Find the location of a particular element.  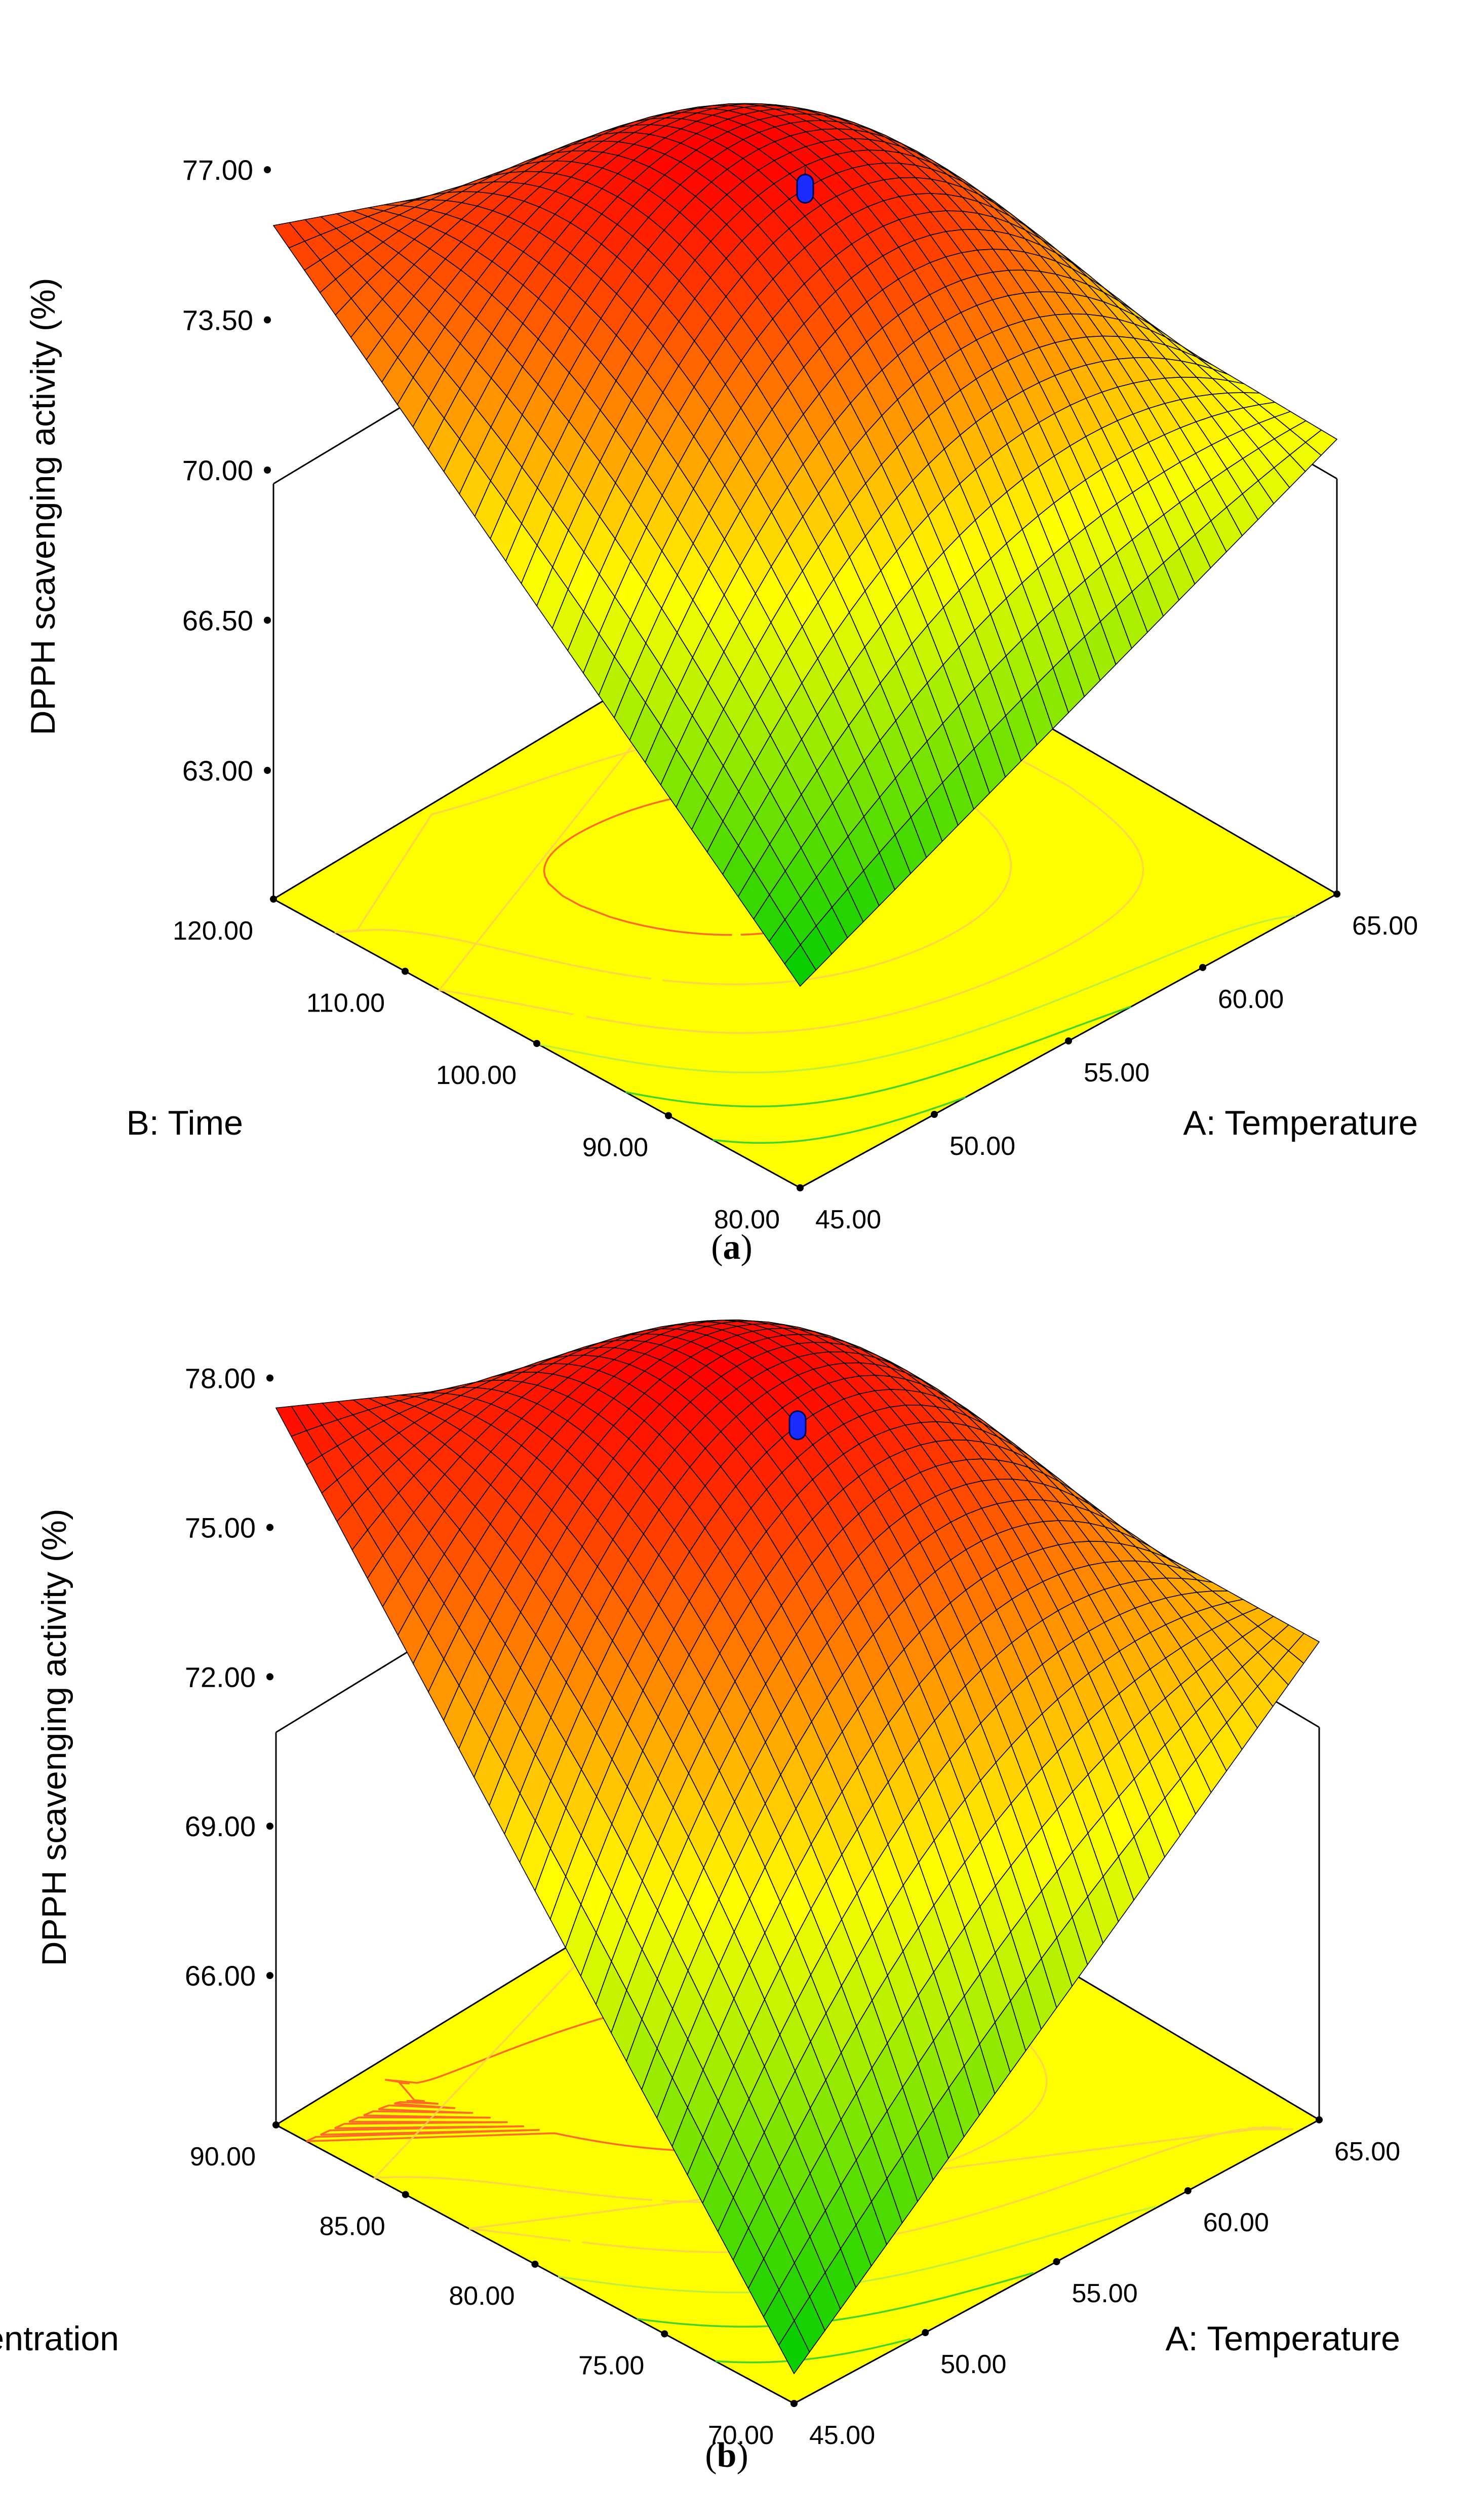

z-axis: 63.00 66.50 70.00 73.50 77.00 is located at coordinates (226, 470).